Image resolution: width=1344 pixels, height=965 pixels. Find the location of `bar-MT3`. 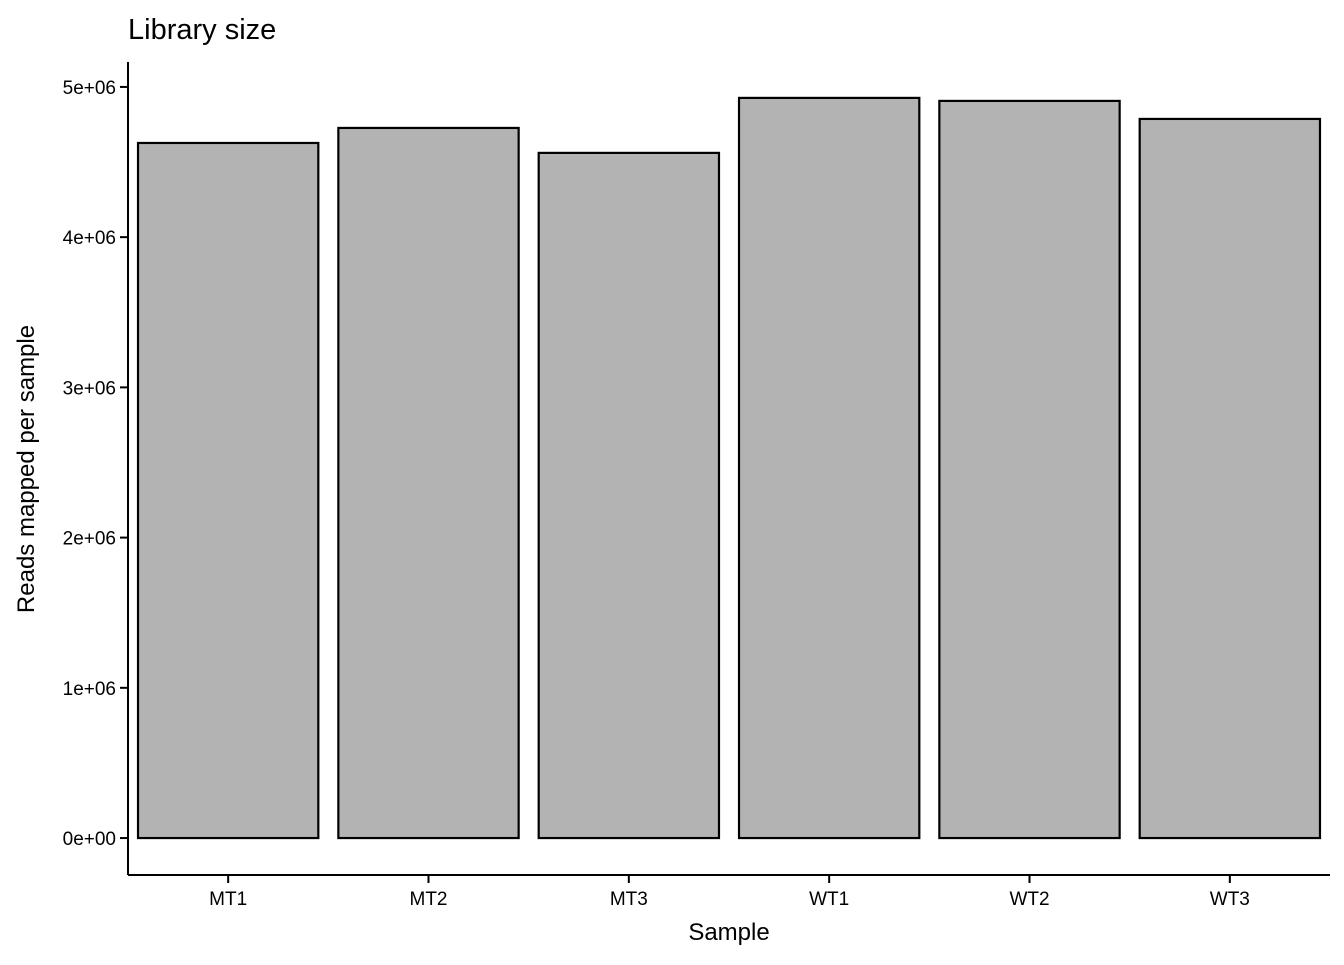

bar-MT3 is located at coordinates (629, 495).